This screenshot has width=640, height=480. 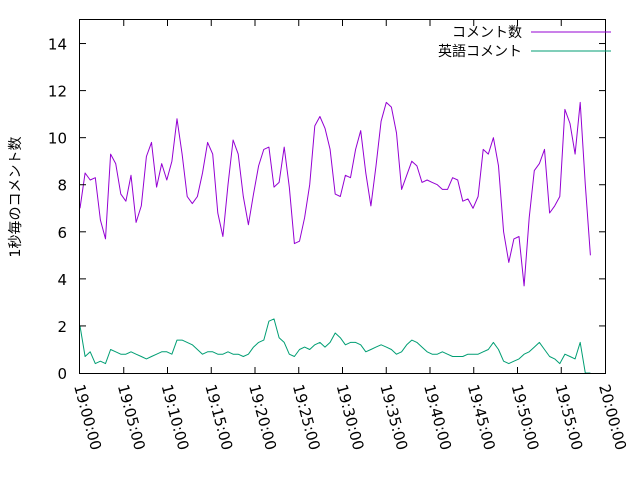 I want to click on y-tick-label-5: 10, so click(x=57, y=139).